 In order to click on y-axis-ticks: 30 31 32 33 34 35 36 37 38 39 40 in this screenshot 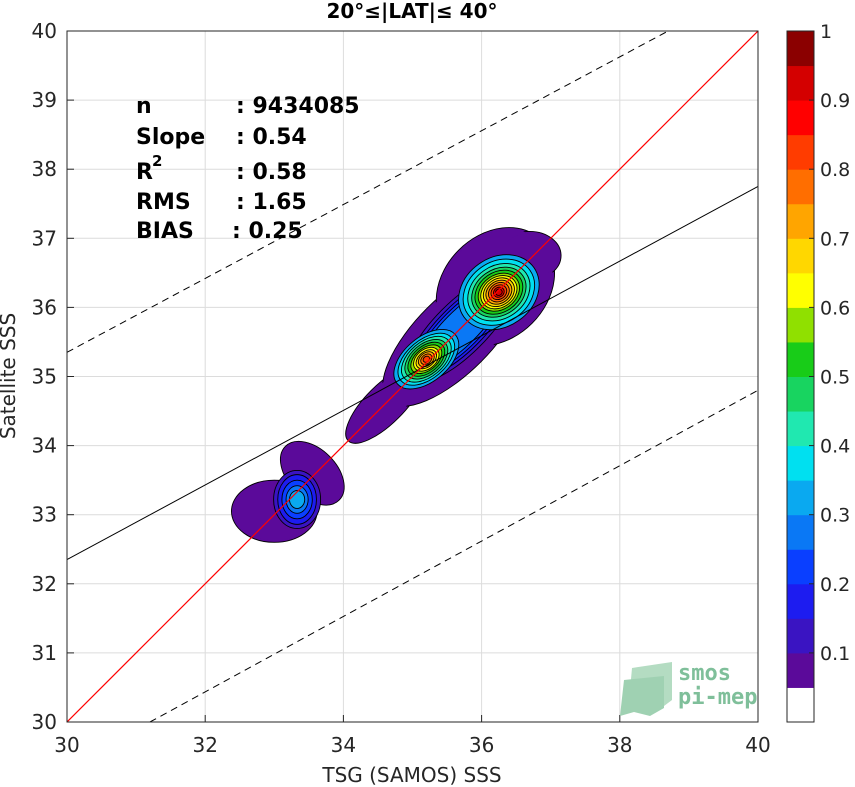, I will do `click(53, 376)`.